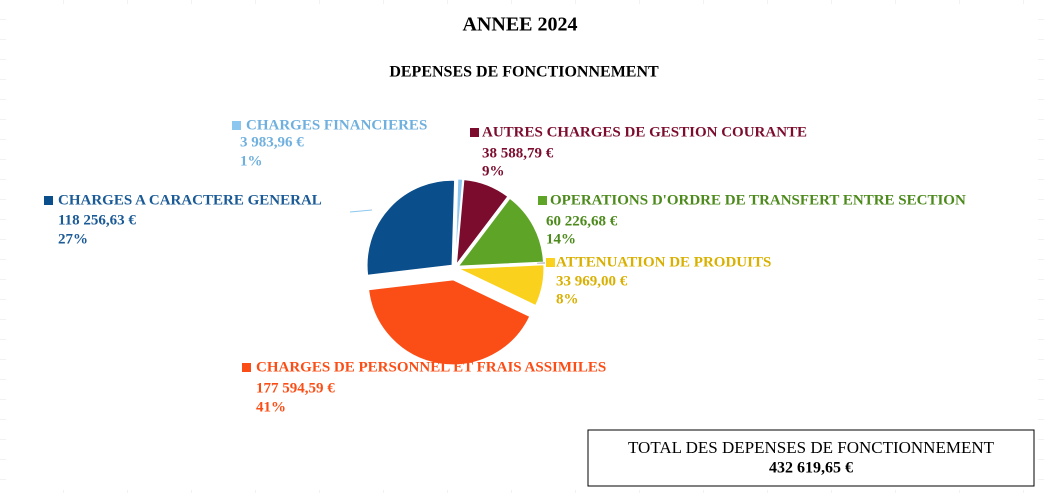  What do you see at coordinates (272, 142) in the screenshot?
I see `slice-value-label: 3 983,96 €` at bounding box center [272, 142].